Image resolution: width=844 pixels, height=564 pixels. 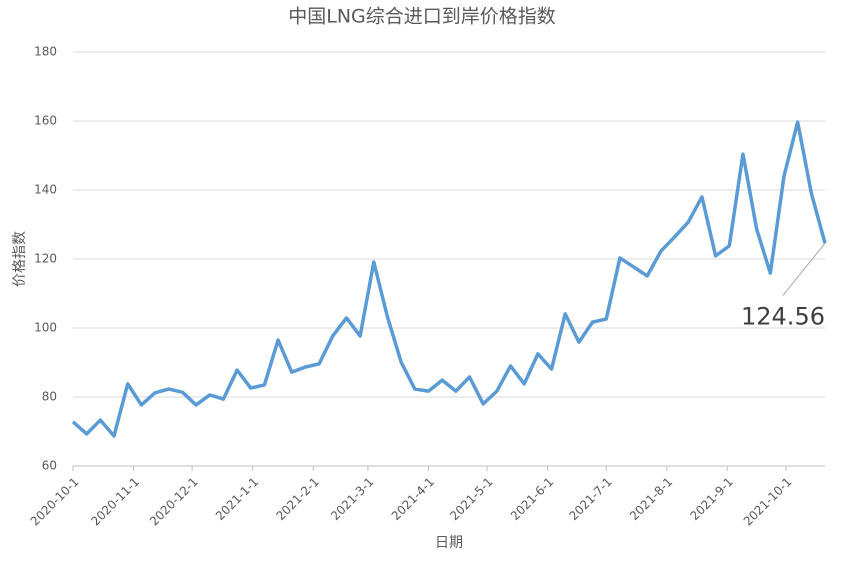 I want to click on y-tick-label: 140, so click(x=45, y=190).